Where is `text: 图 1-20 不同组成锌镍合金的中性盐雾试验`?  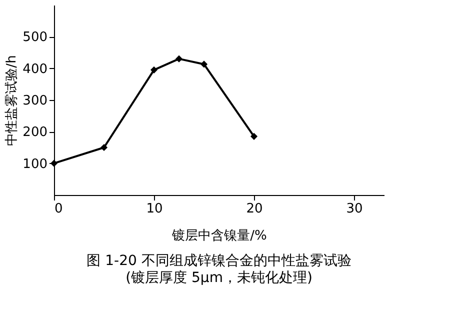
text: 图 1-20 不同组成锌镍合金的中性盐雾试验 is located at coordinates (219, 261).